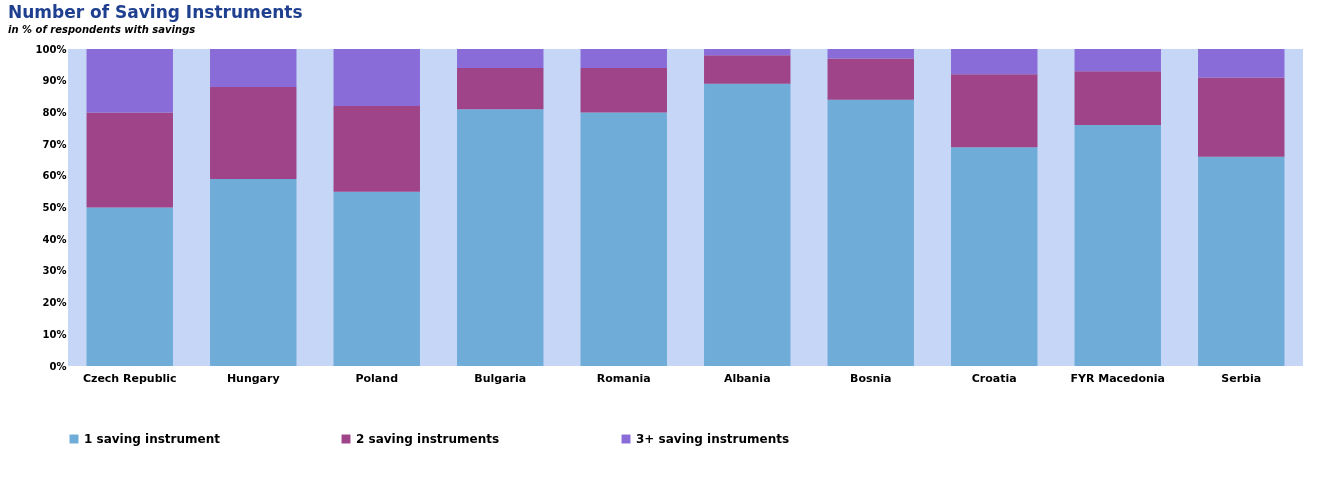 The height and width of the screenshot is (486, 1325). What do you see at coordinates (54, 112) in the screenshot?
I see `y-tick-label: 80%` at bounding box center [54, 112].